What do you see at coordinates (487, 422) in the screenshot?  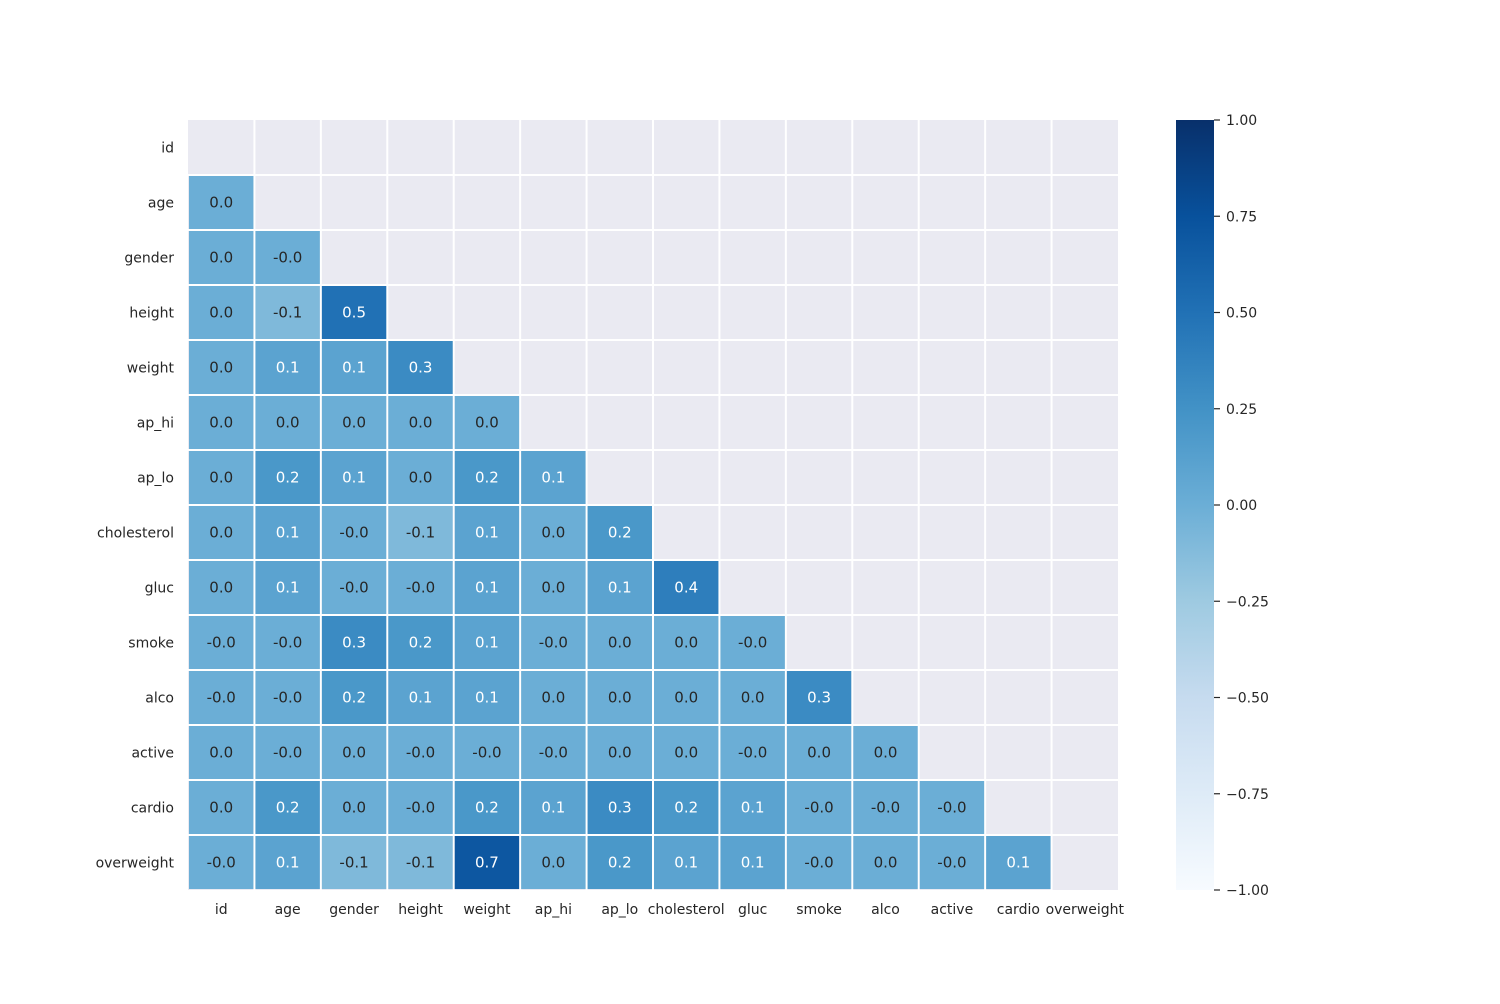 I see `heatmap-cell-ap-hi-weight` at bounding box center [487, 422].